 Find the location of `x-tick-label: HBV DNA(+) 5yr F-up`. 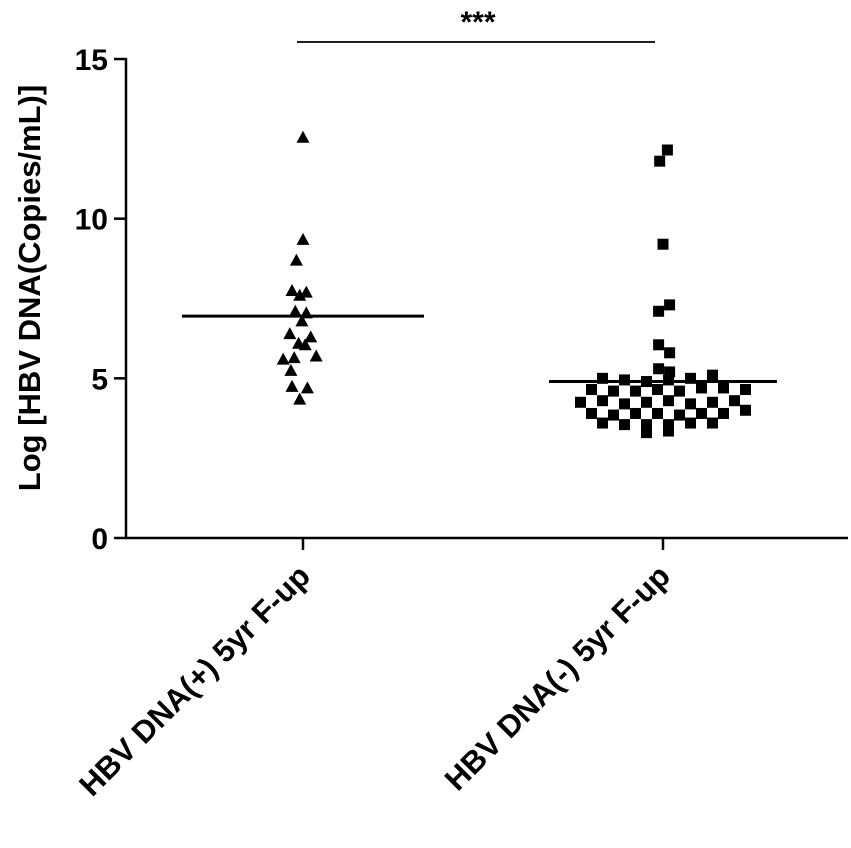

x-tick-label: HBV DNA(+) 5yr F-up is located at coordinates (194, 680).